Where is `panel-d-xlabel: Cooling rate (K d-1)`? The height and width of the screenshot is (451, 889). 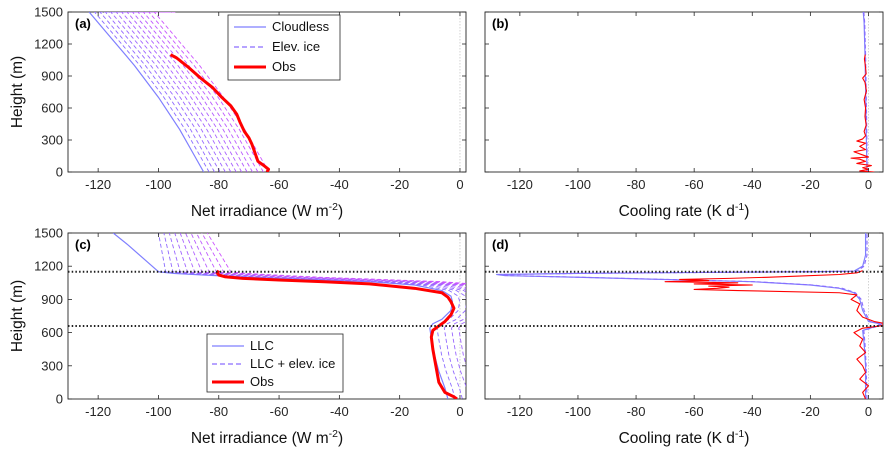 panel-d-xlabel: Cooling rate (K d-1) is located at coordinates (684, 437).